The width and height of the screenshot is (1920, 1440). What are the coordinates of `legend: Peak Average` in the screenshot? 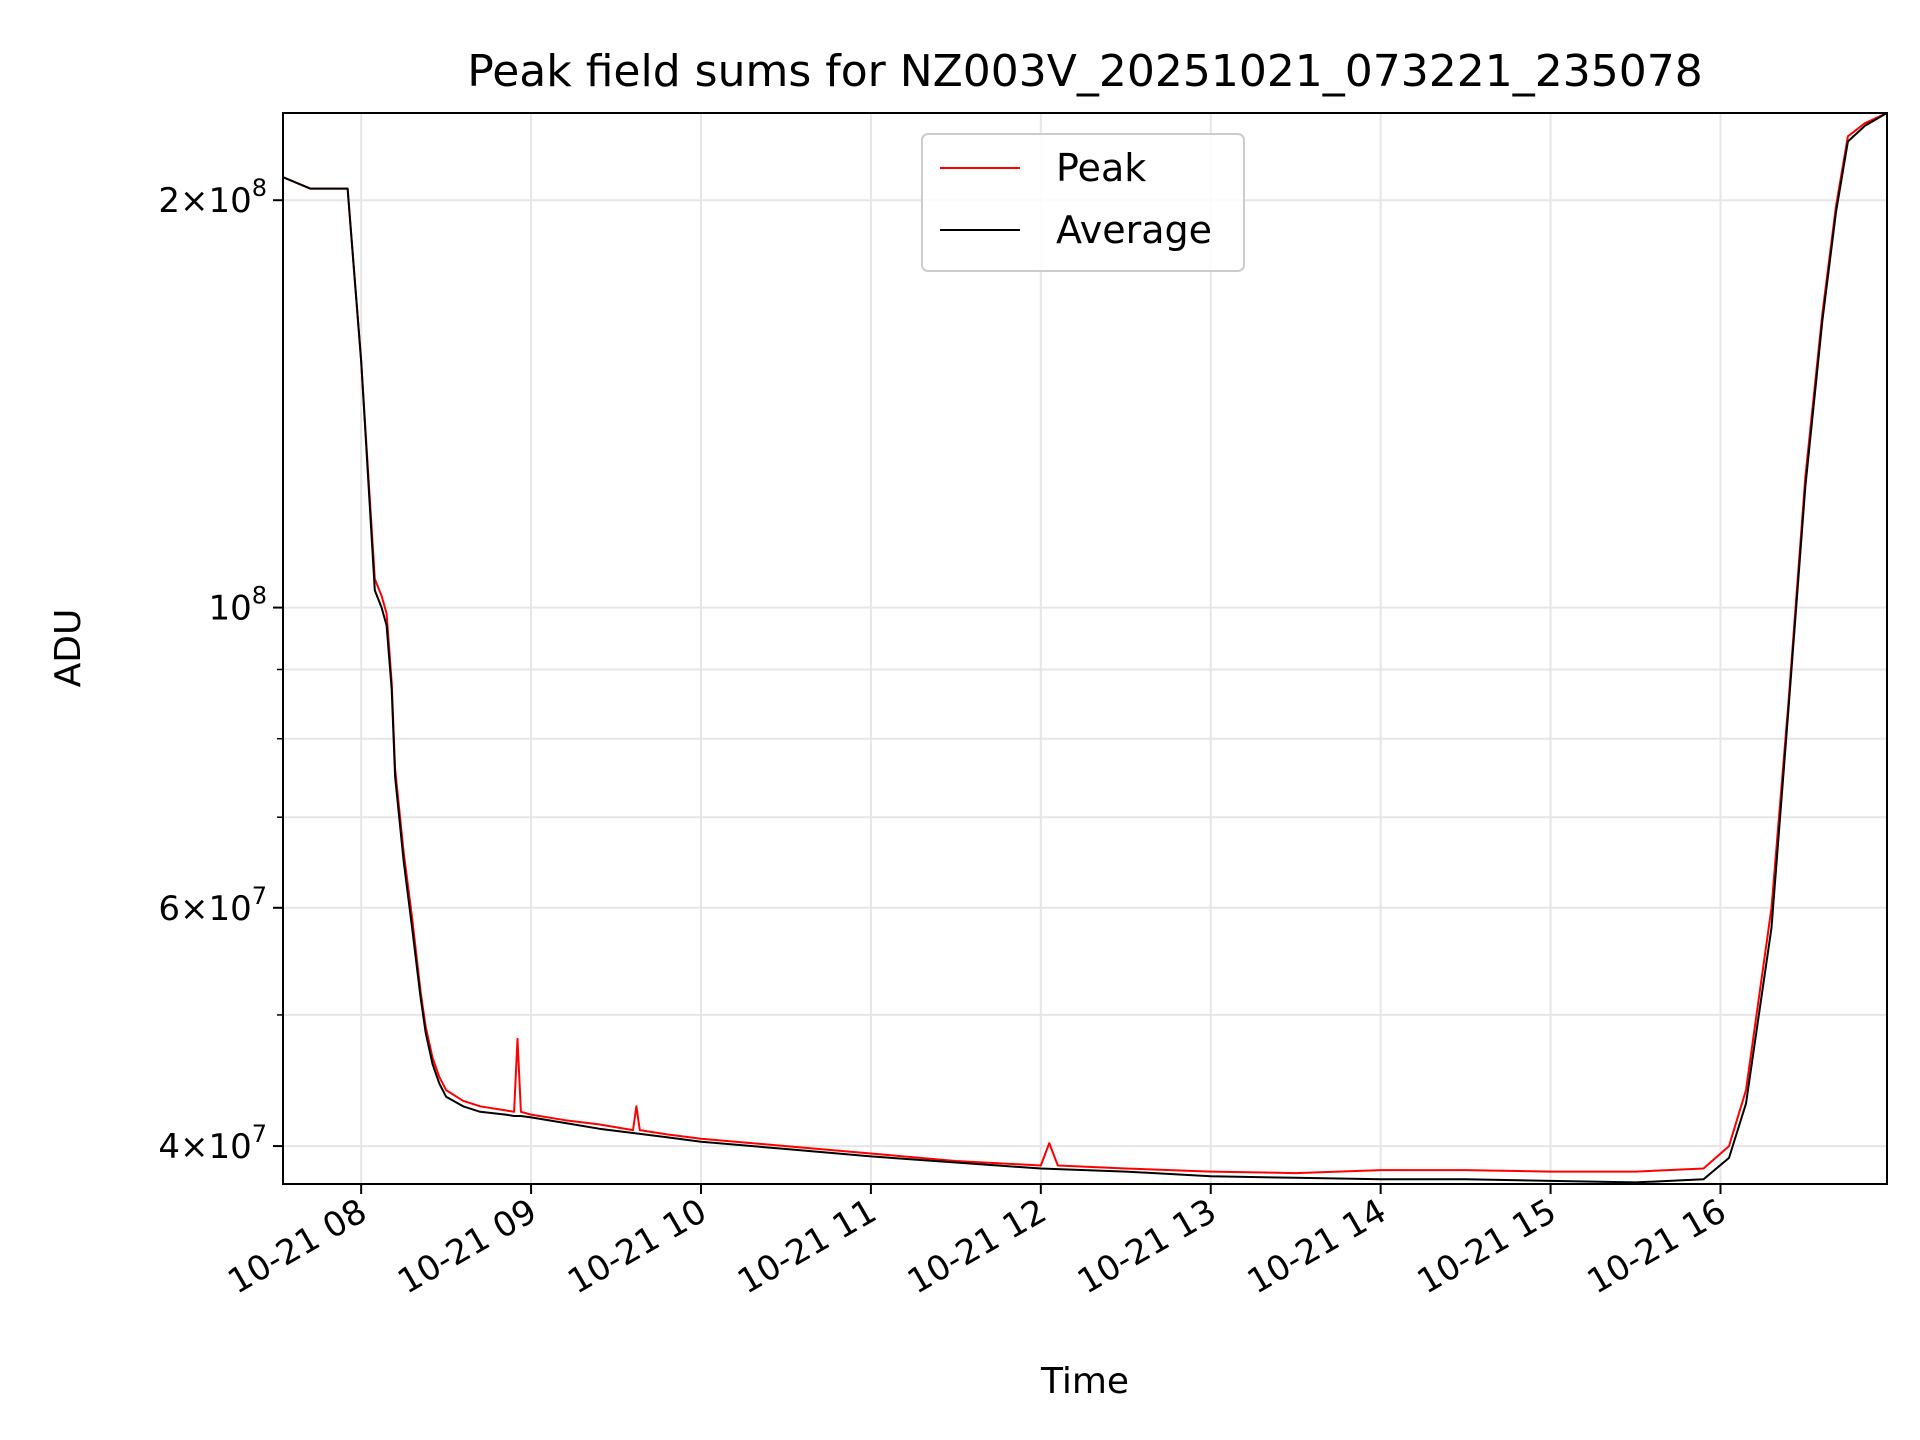 It's located at (1083, 202).